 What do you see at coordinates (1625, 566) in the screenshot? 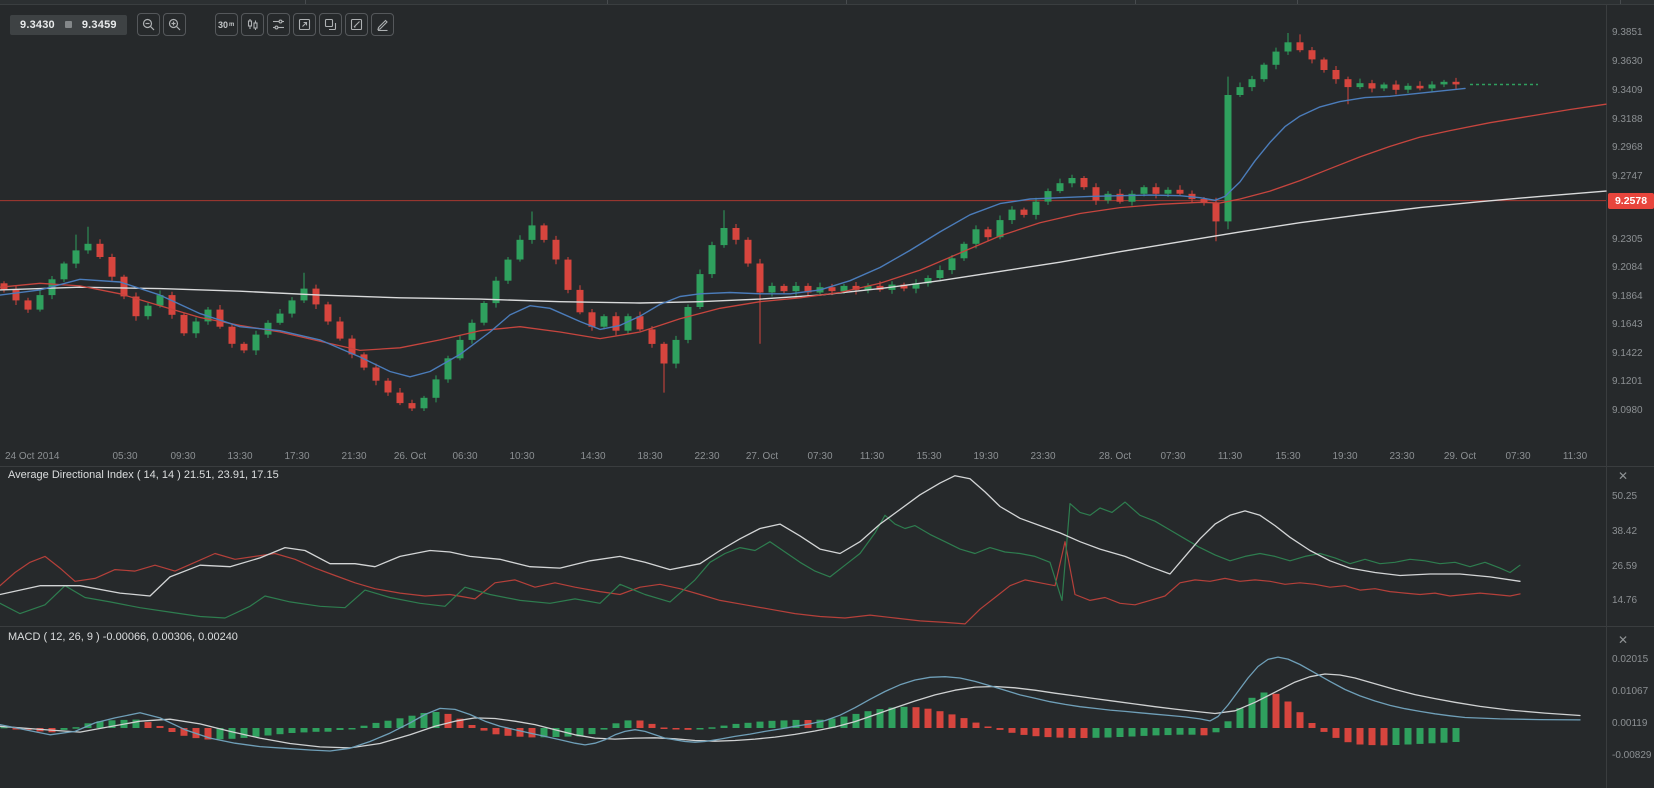
I see `adx-tick: 26.59` at bounding box center [1625, 566].